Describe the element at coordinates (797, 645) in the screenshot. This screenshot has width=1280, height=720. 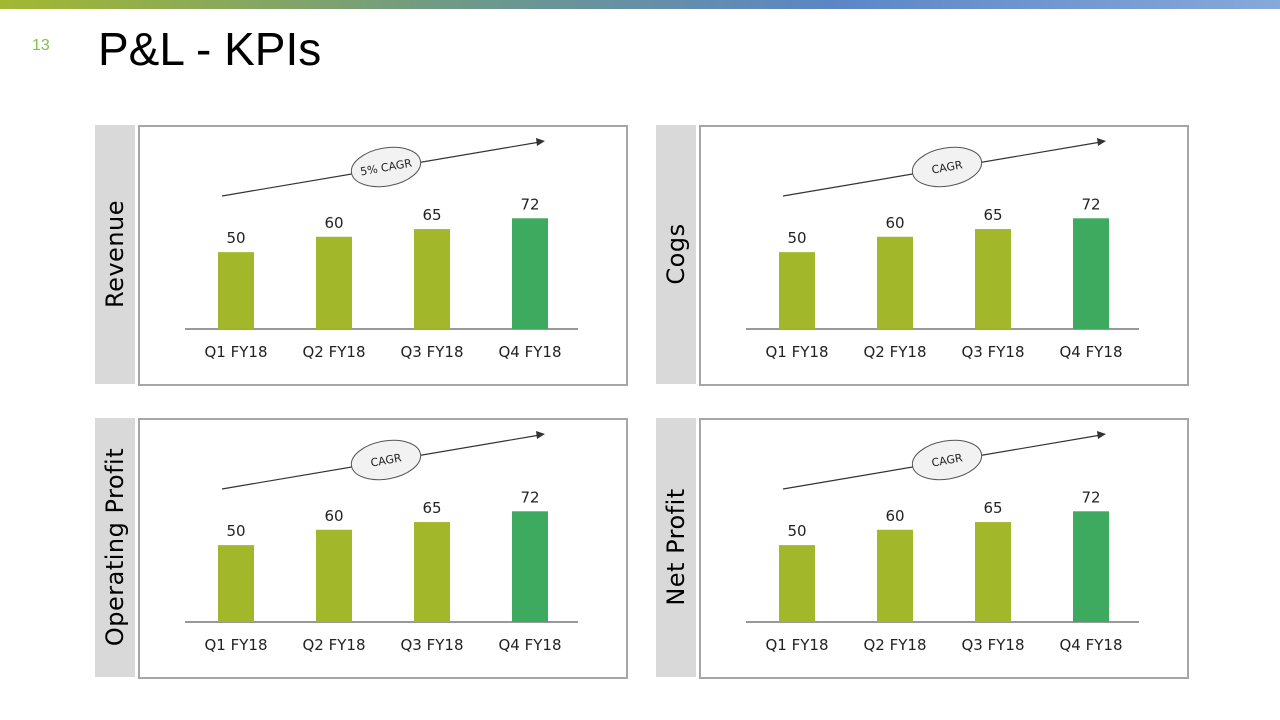
I see `net-profit-category-label-1: Q1 FY18` at that location.